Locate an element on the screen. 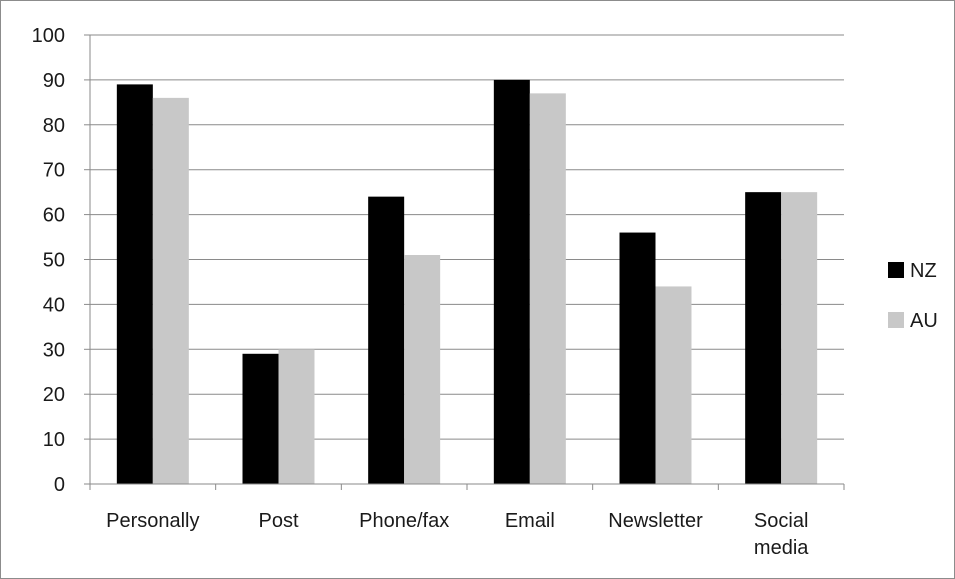 This screenshot has width=955, height=579. legend-swatch-au is located at coordinates (896, 320).